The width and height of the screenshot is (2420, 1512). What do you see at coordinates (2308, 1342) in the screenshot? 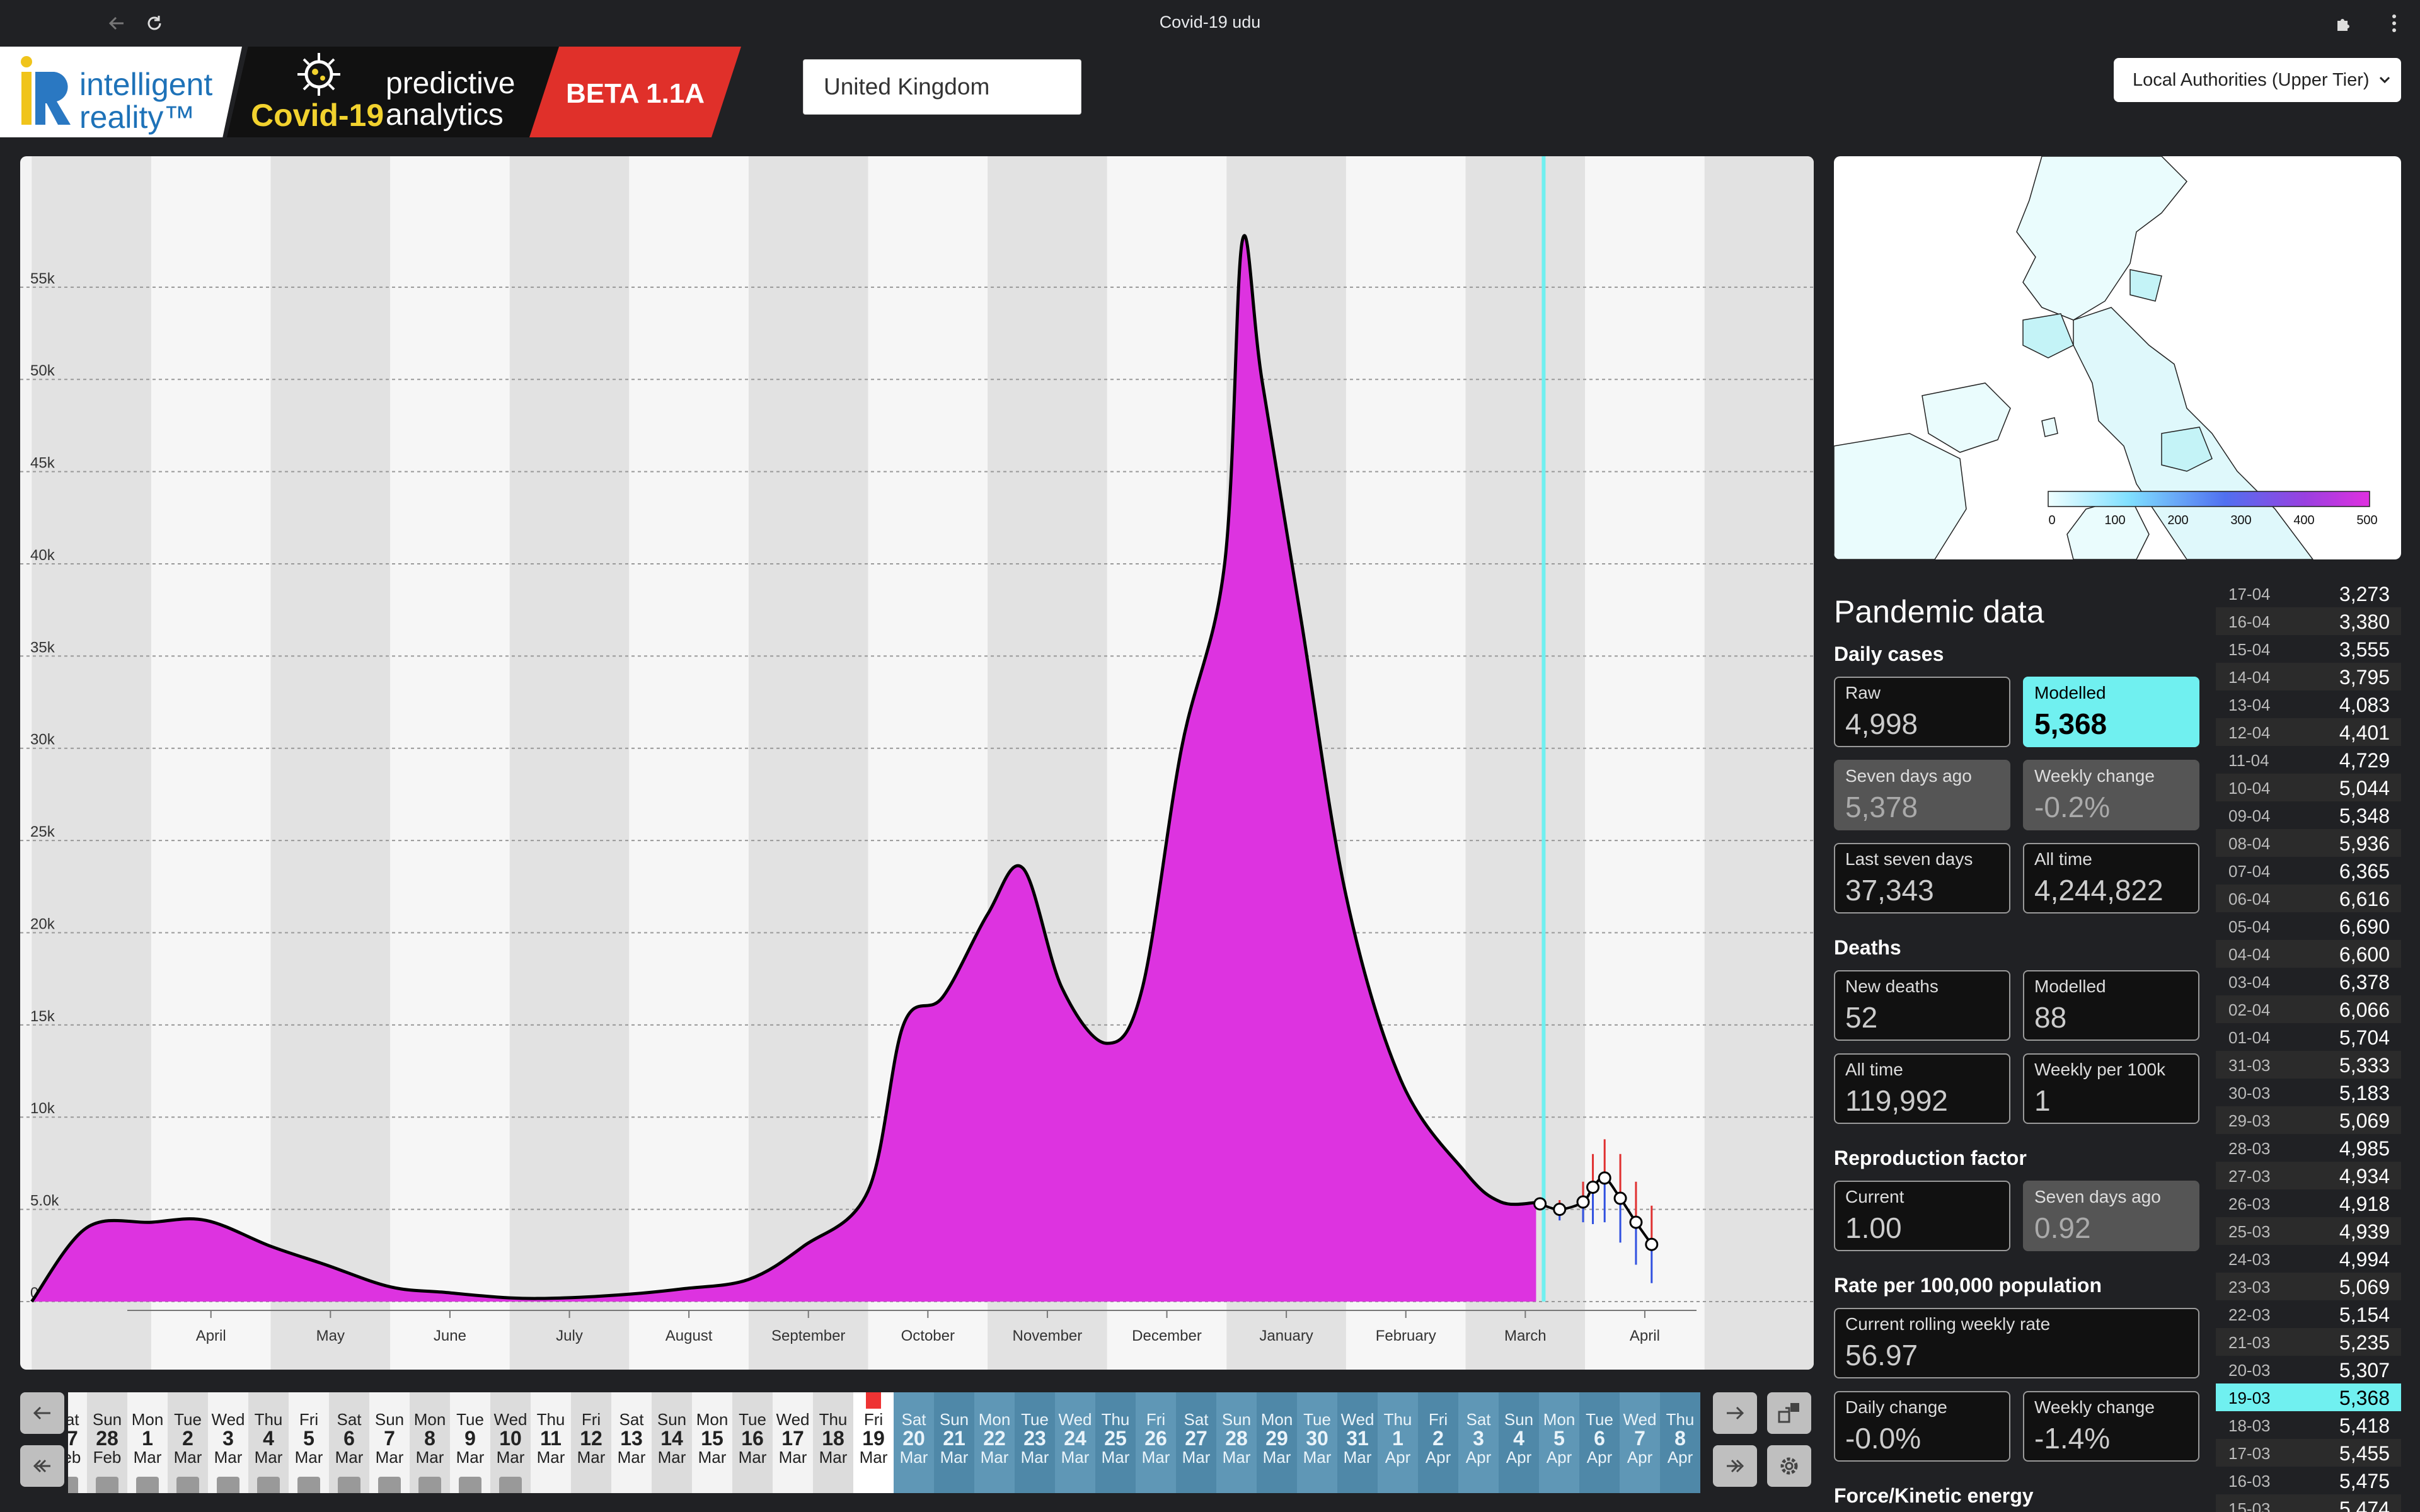
I see `history-row: 21-03 5,235` at bounding box center [2308, 1342].